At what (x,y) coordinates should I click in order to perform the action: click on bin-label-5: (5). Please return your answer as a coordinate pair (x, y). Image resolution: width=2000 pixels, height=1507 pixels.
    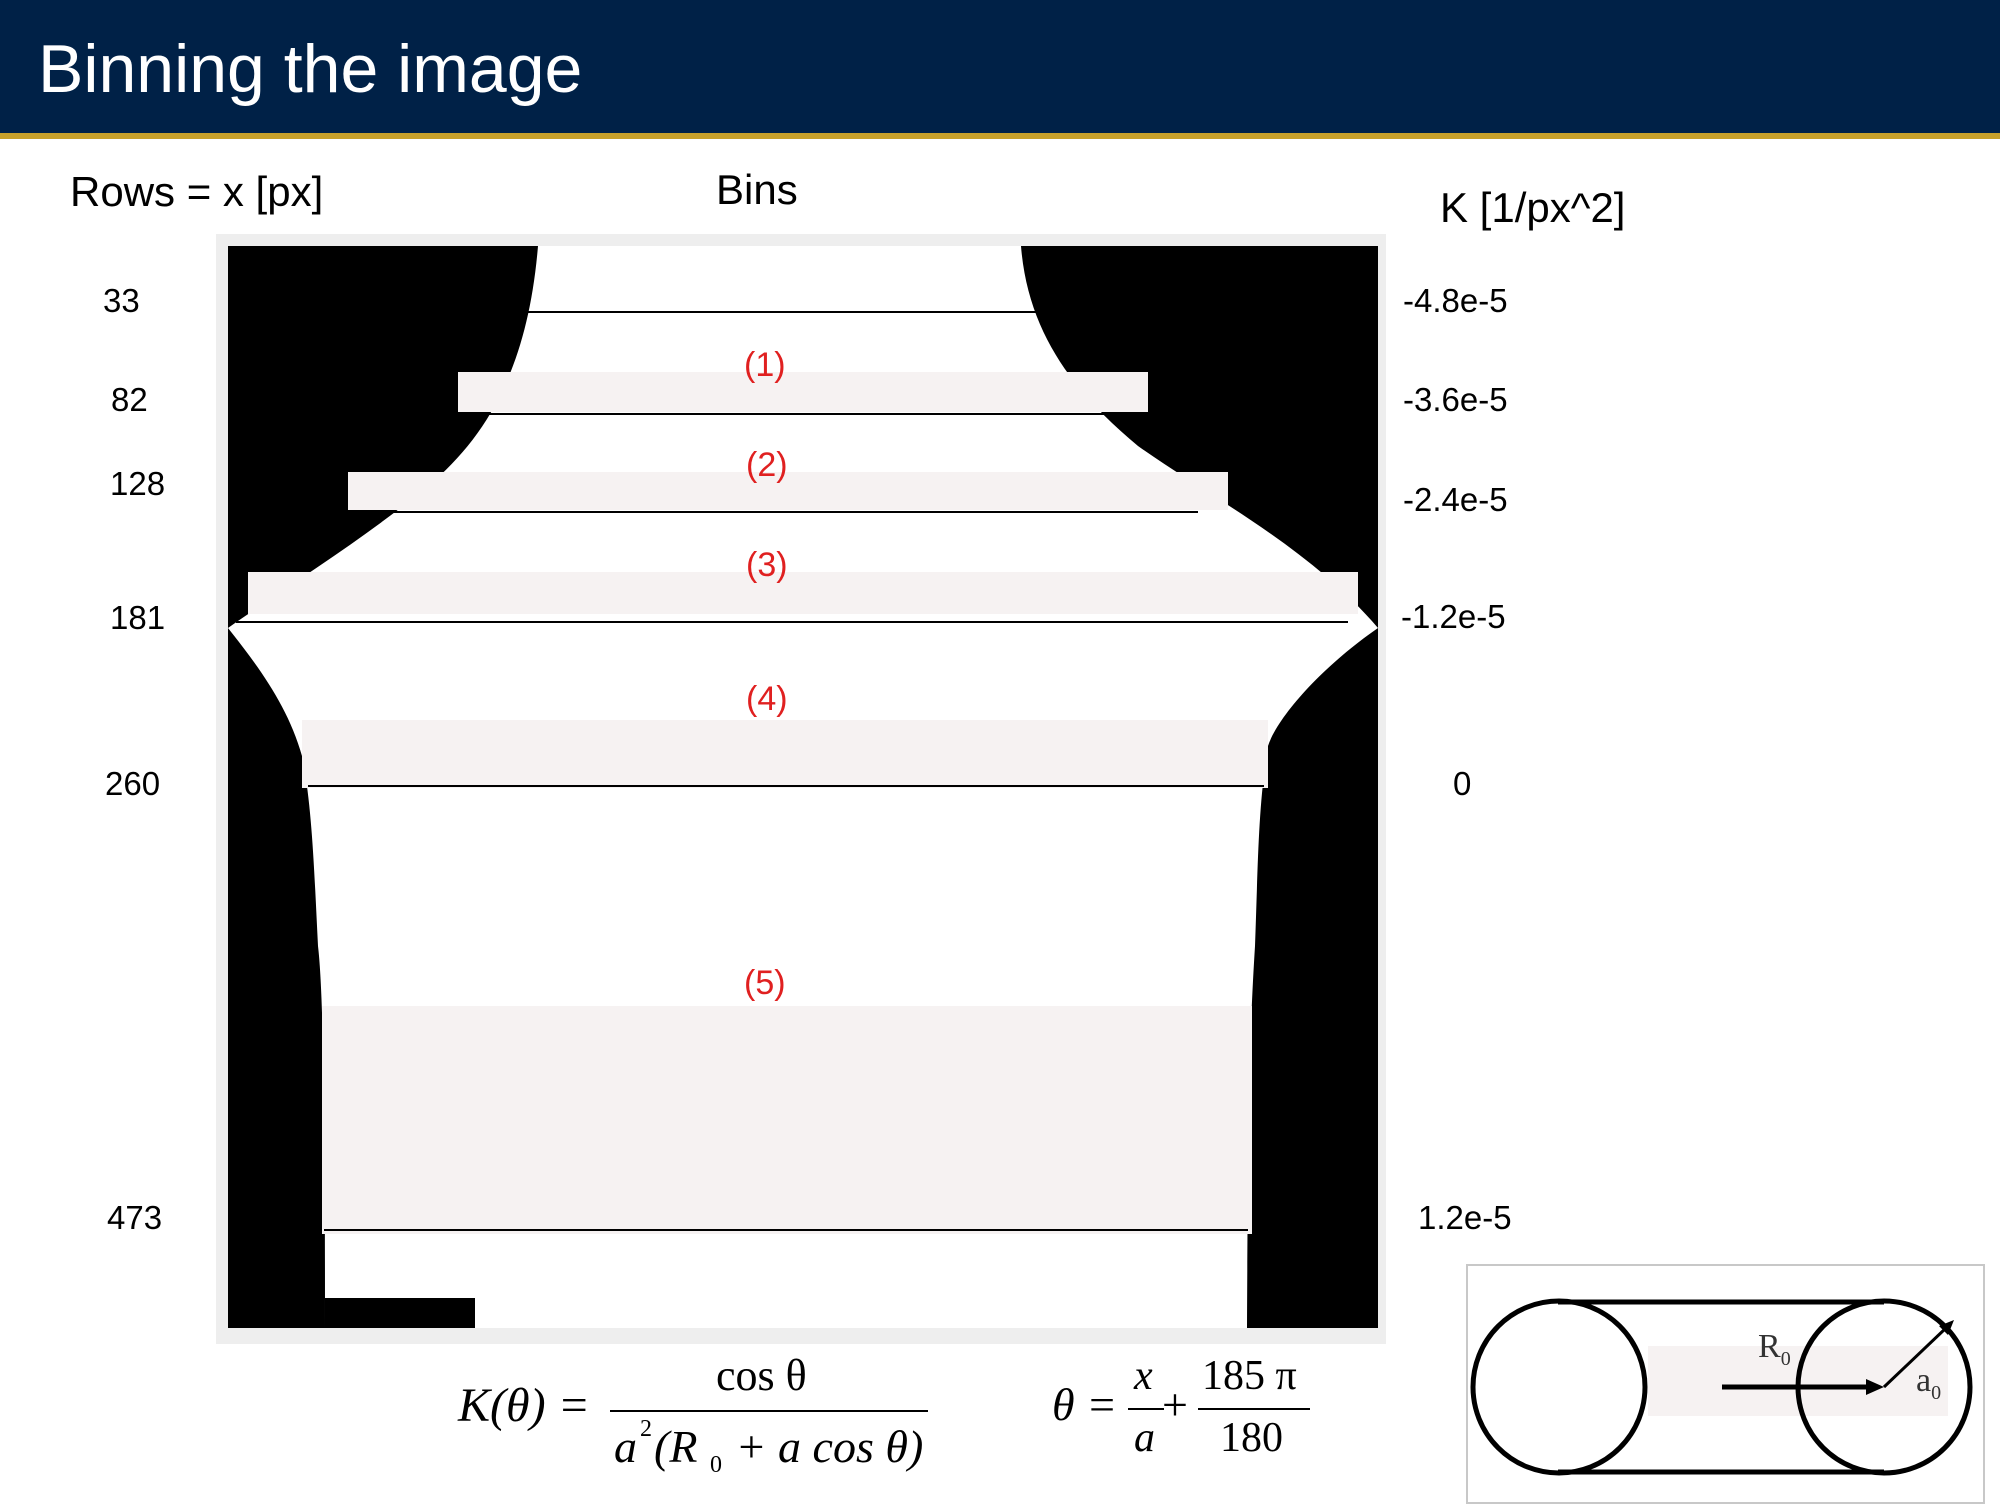
    Looking at the image, I should click on (765, 983).